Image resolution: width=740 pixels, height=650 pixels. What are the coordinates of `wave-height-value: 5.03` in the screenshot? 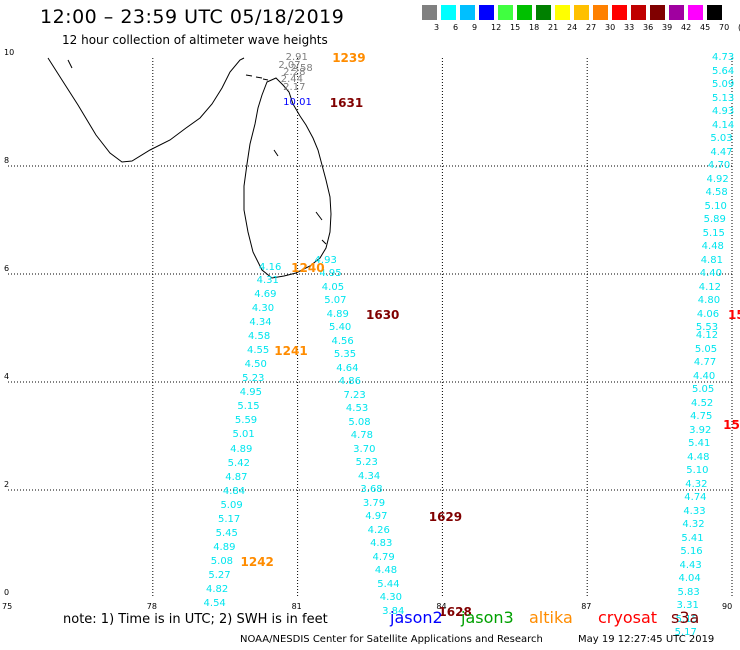 It's located at (721, 138).